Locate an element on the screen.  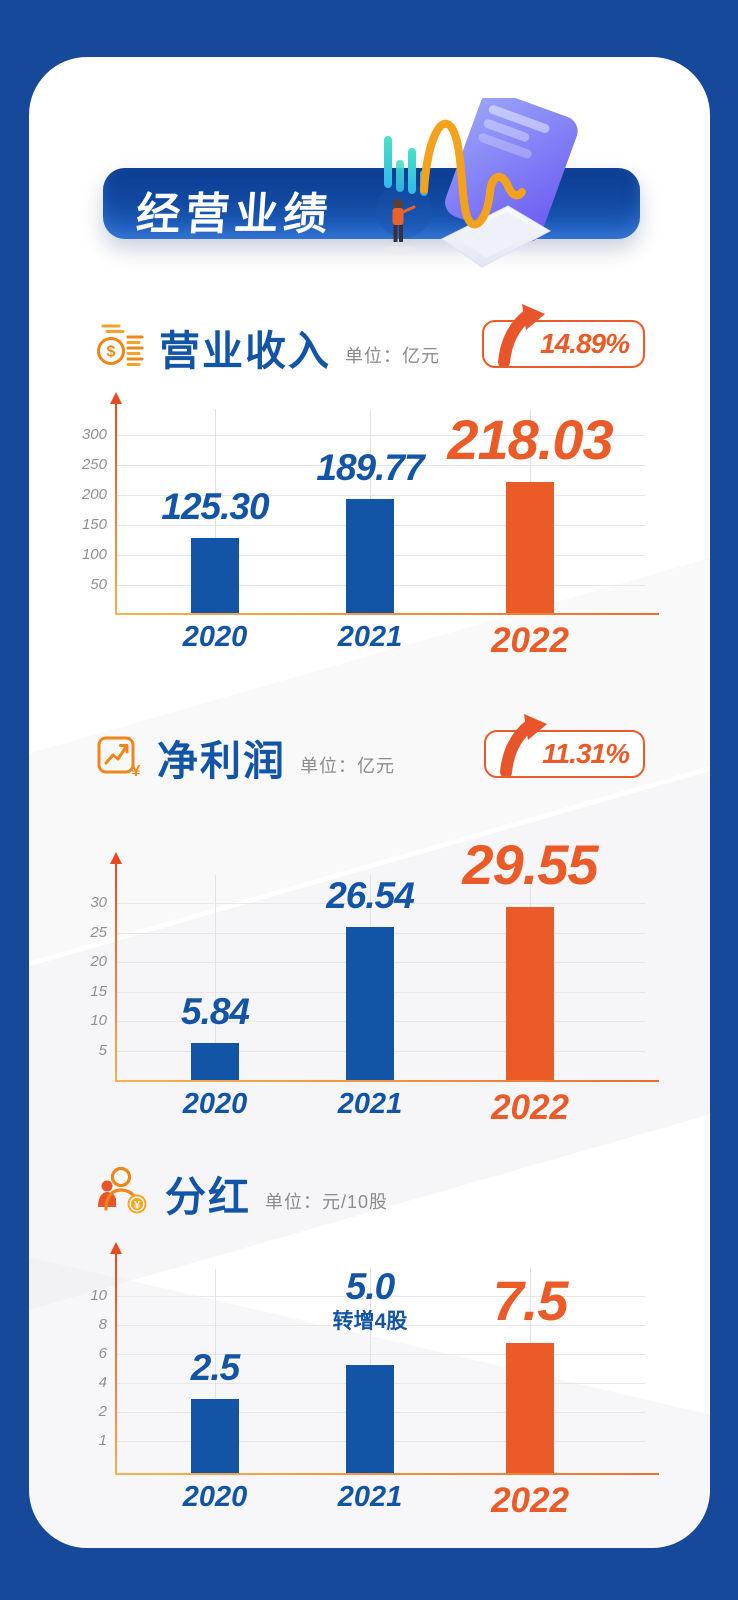
growth-value: 14.89% is located at coordinates (585, 343).